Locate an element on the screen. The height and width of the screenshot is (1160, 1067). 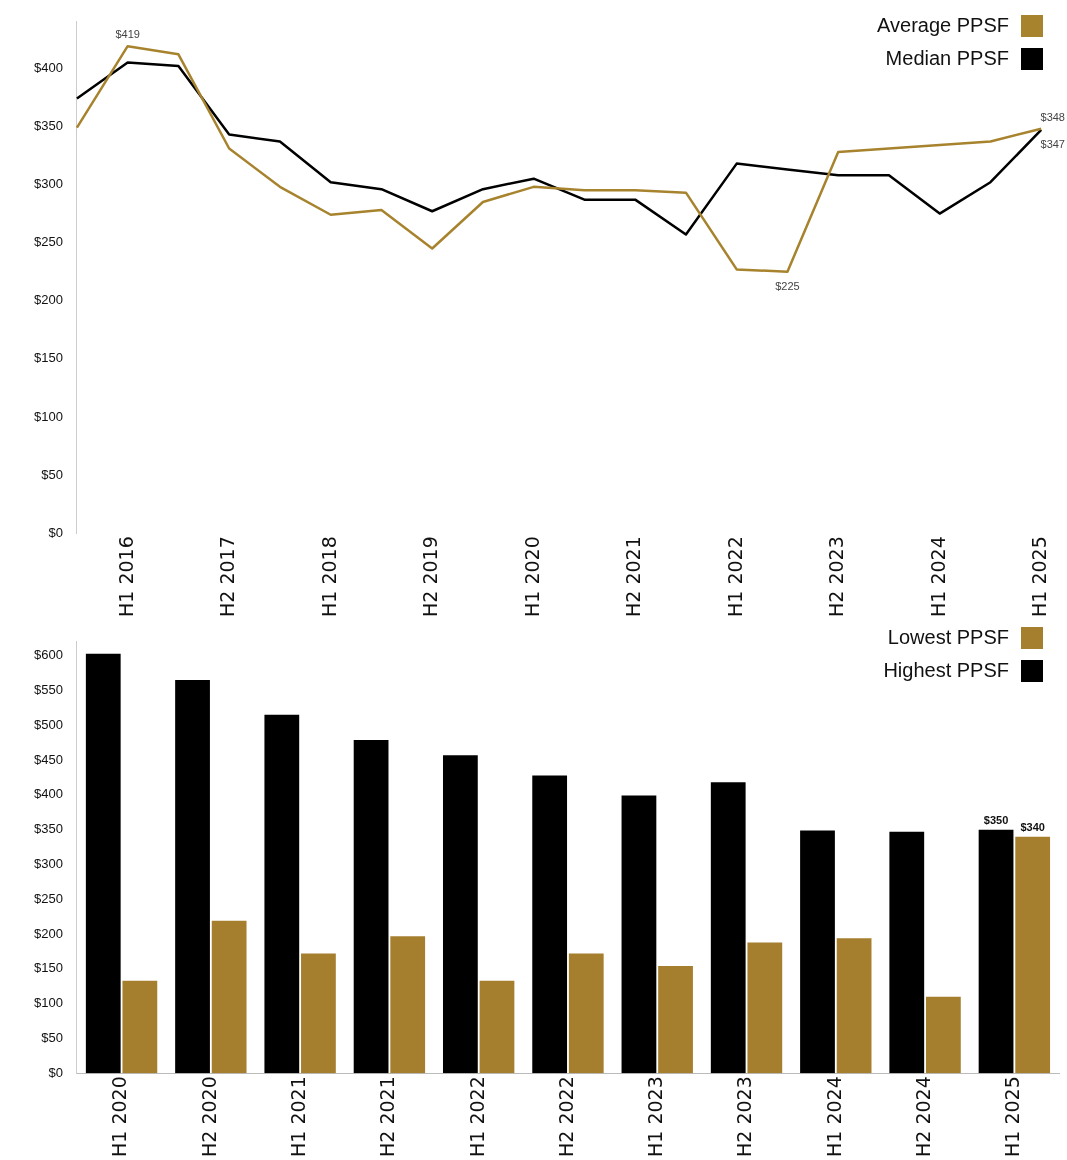
x-tick-label: H1 2018 is located at coordinates (328, 577).